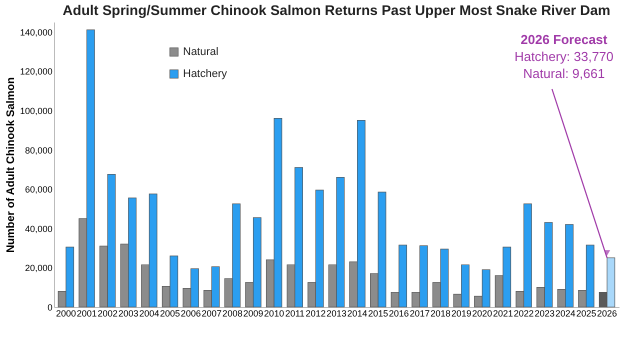  I want to click on y-tick-label: 60,000, so click(38, 189).